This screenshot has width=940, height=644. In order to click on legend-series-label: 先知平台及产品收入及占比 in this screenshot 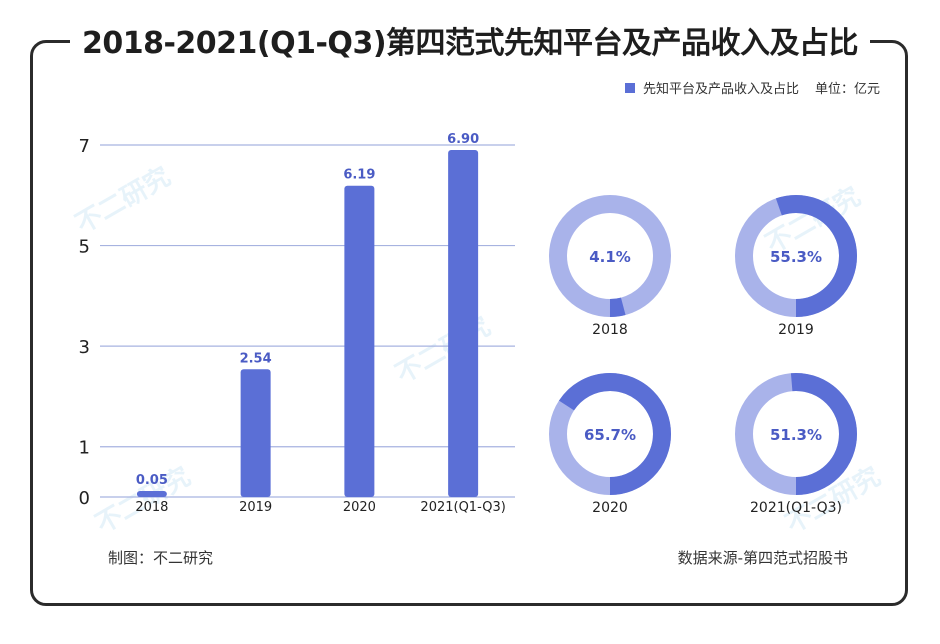, I will do `click(720, 89)`.